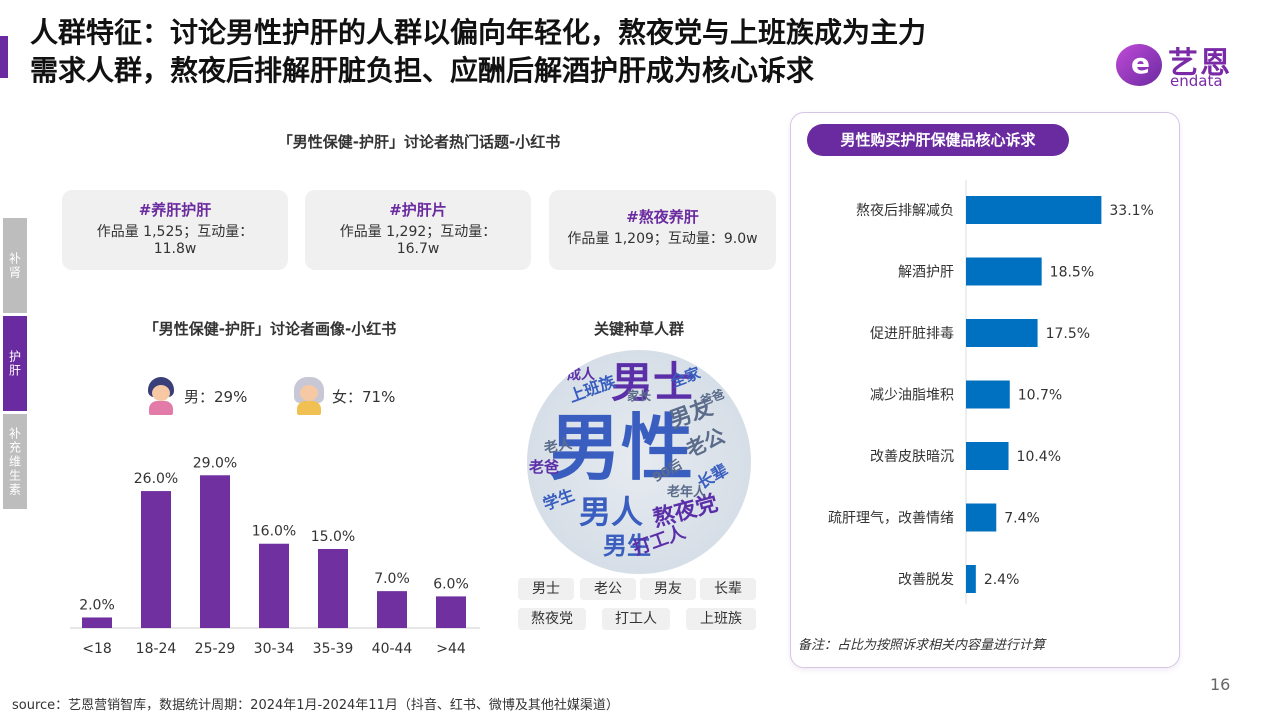 The image size is (1280, 720). I want to click on keyword-chip: 男士, so click(546, 589).